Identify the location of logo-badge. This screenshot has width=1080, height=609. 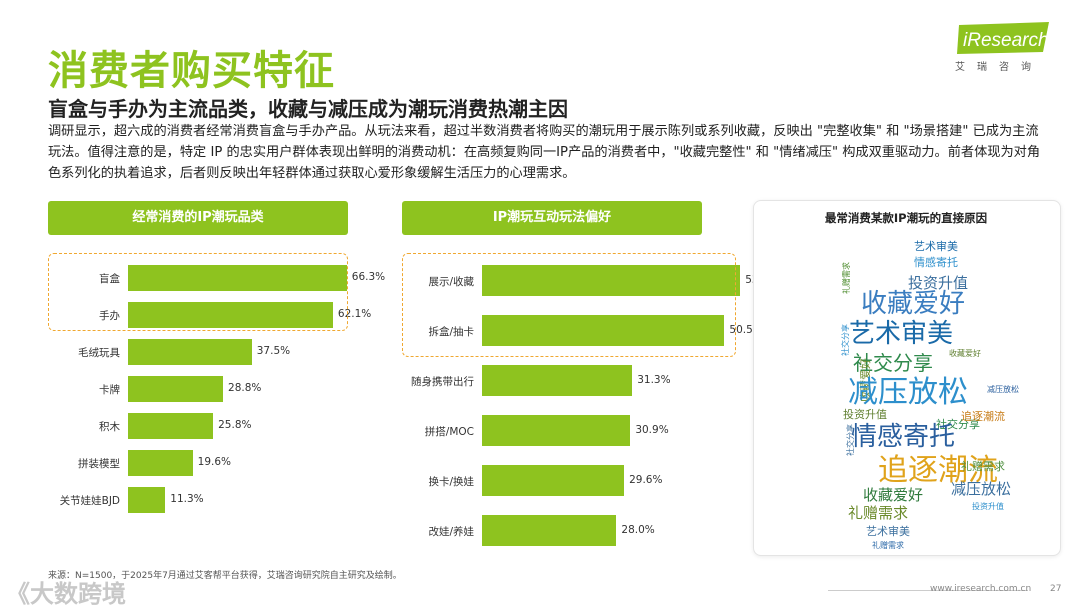
(1003, 38).